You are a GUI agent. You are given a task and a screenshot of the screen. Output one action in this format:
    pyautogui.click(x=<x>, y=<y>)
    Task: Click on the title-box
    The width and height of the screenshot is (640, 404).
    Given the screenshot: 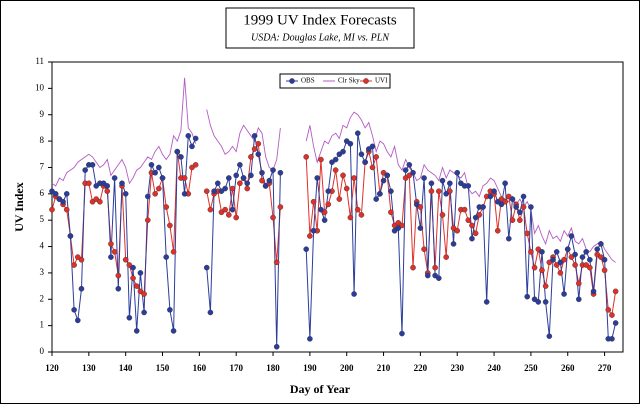 What is the action you would take?
    pyautogui.click(x=320, y=28)
    